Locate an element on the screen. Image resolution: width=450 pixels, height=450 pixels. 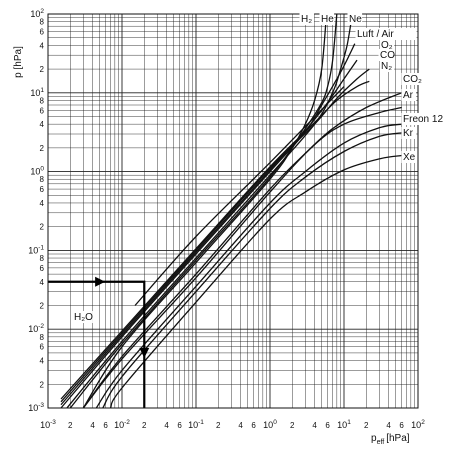
label-o2: O₂ is located at coordinates (387, 45).